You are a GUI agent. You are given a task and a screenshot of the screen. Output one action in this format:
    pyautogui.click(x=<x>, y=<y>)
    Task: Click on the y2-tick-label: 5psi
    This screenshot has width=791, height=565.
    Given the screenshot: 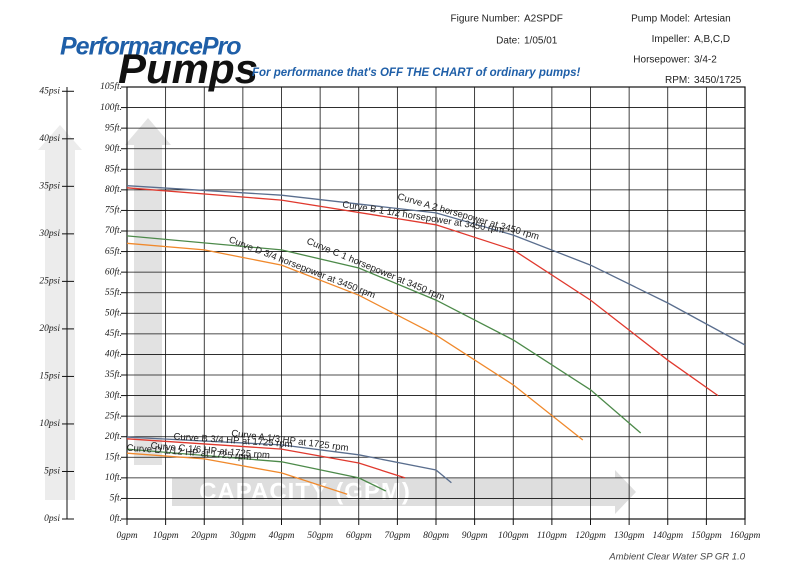 What is the action you would take?
    pyautogui.click(x=52, y=472)
    